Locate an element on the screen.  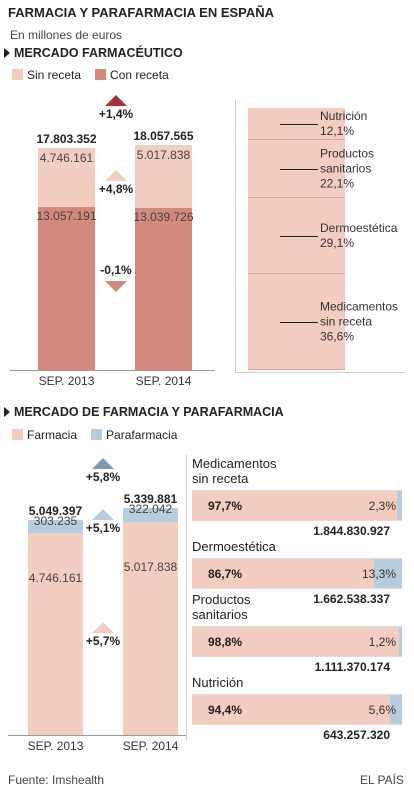
brand: EL PAÍS is located at coordinates (381, 780).